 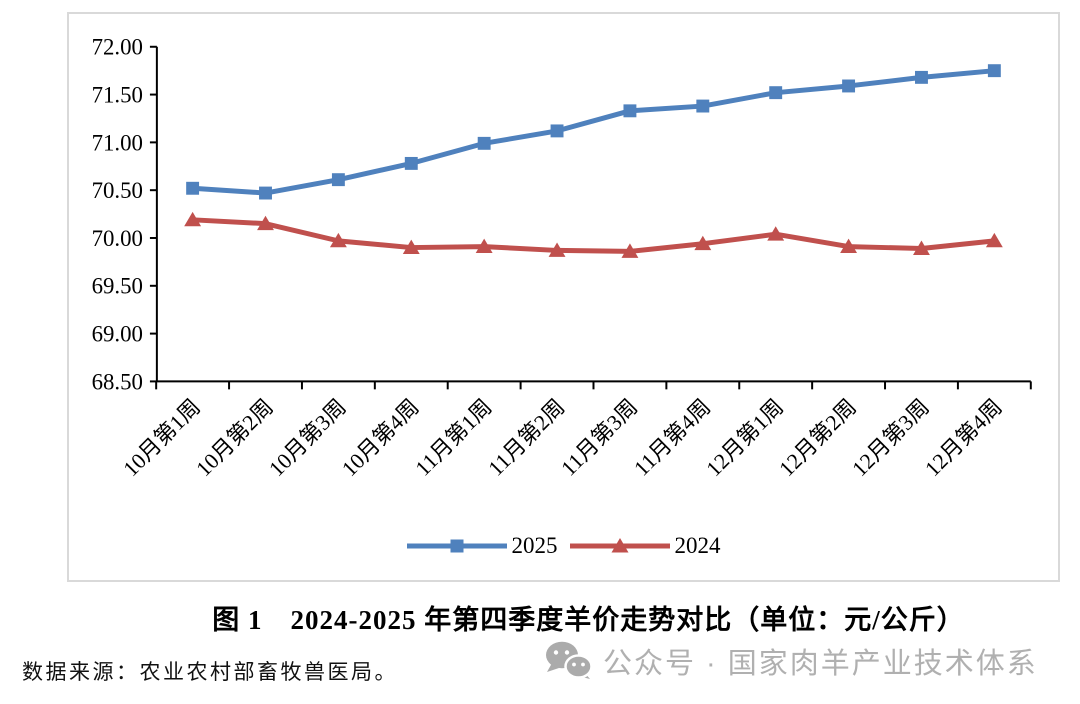 What do you see at coordinates (307, 438) in the screenshot?
I see `x-axis-label: 10月第3周` at bounding box center [307, 438].